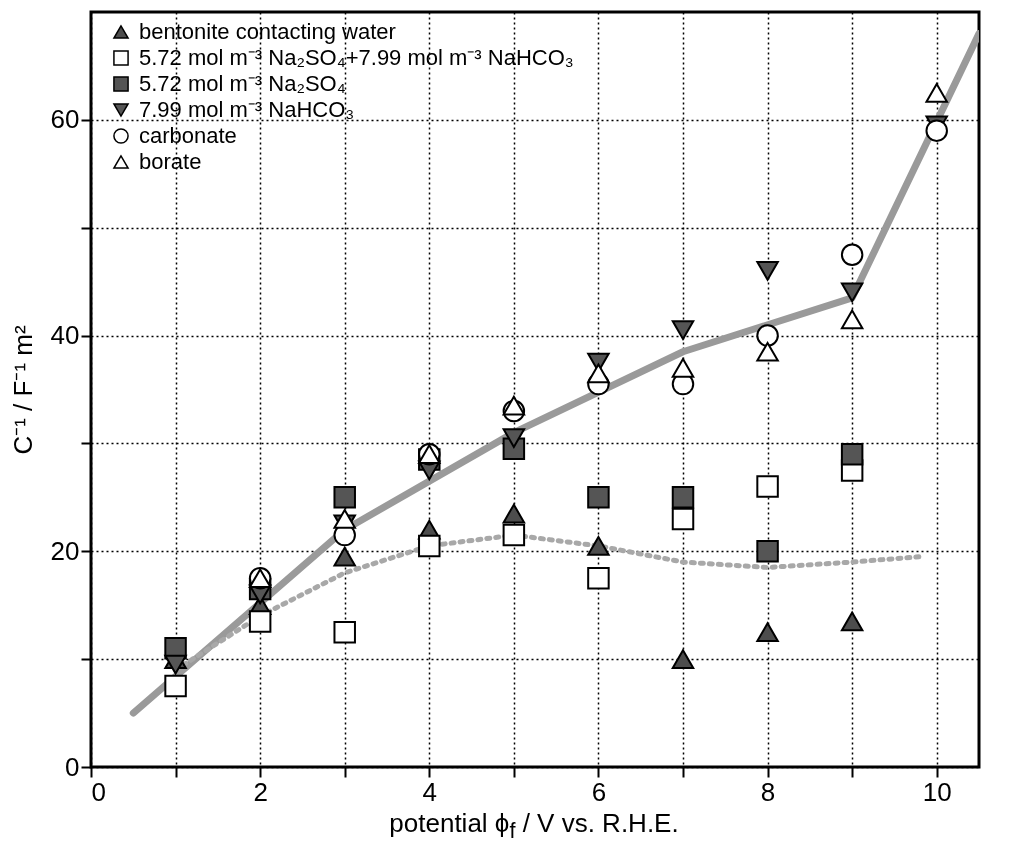 This screenshot has height=853, width=1031. Describe the element at coordinates (65, 335) in the screenshot. I see `y-tick-label: 40` at that location.